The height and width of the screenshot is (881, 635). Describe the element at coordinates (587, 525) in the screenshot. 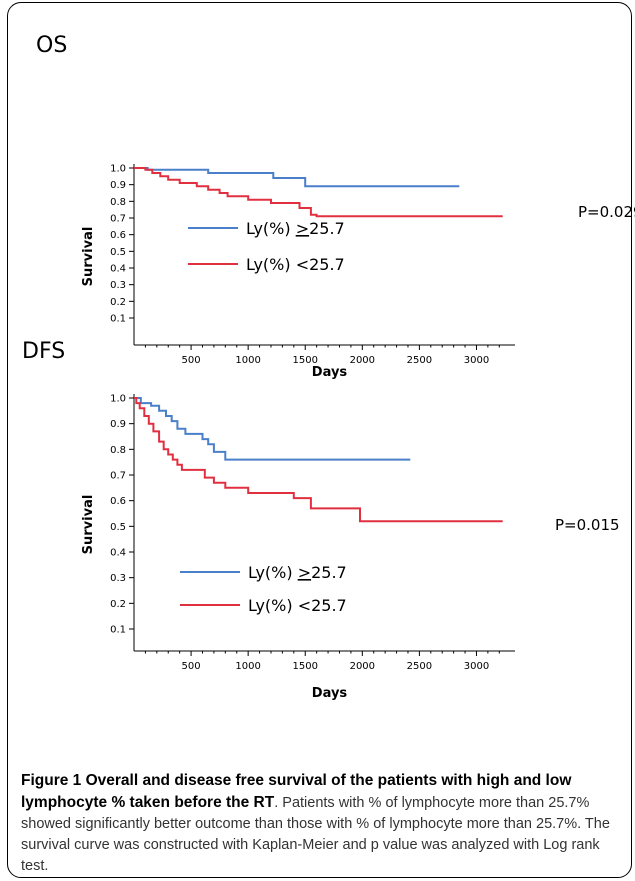

I see `panel-dfs-p-value: P=0.015` at that location.